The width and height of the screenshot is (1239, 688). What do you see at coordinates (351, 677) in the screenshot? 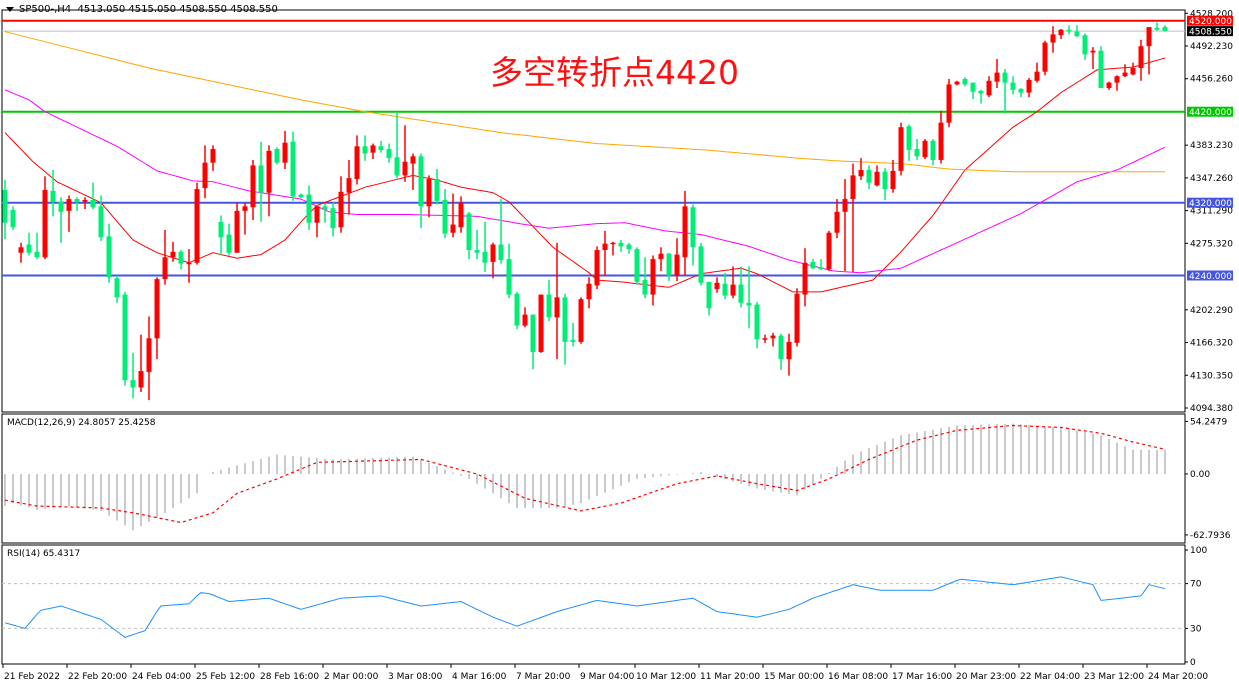
I see `time-tick-label: 2 Mar 00:00` at bounding box center [351, 677].